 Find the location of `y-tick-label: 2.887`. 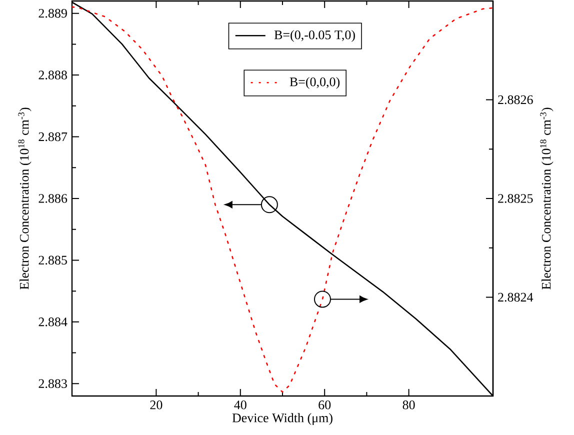

y-tick-label: 2.887 is located at coordinates (53, 137).